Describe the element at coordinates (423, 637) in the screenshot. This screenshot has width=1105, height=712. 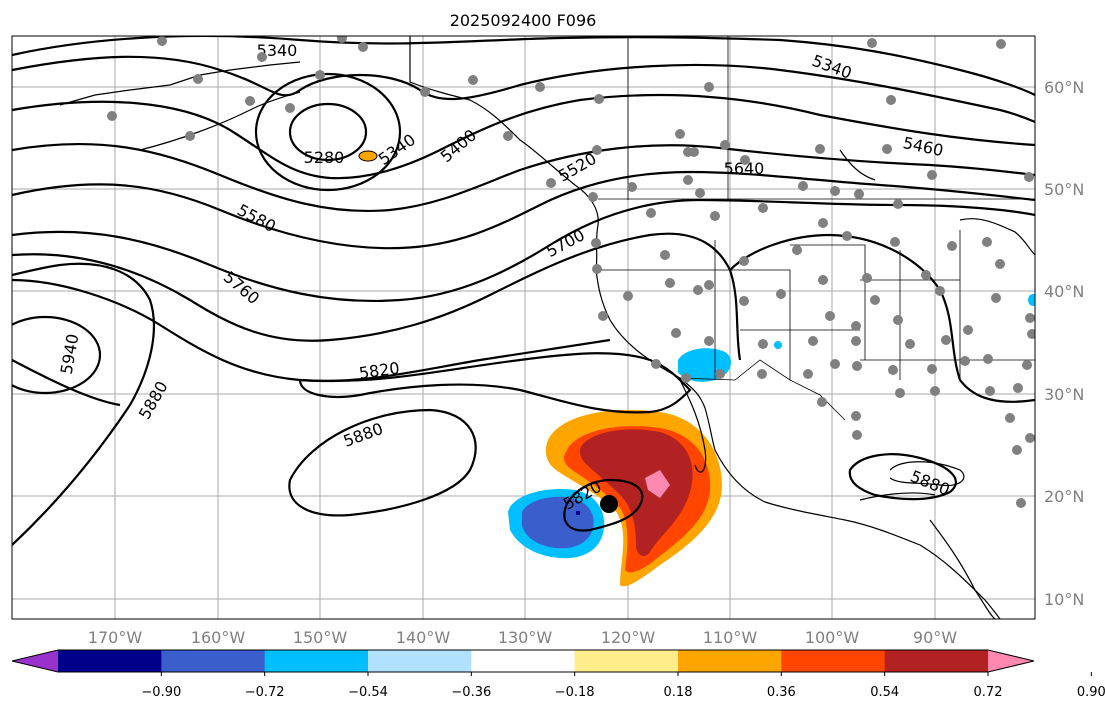
I see `lon-label: 140°W` at that location.